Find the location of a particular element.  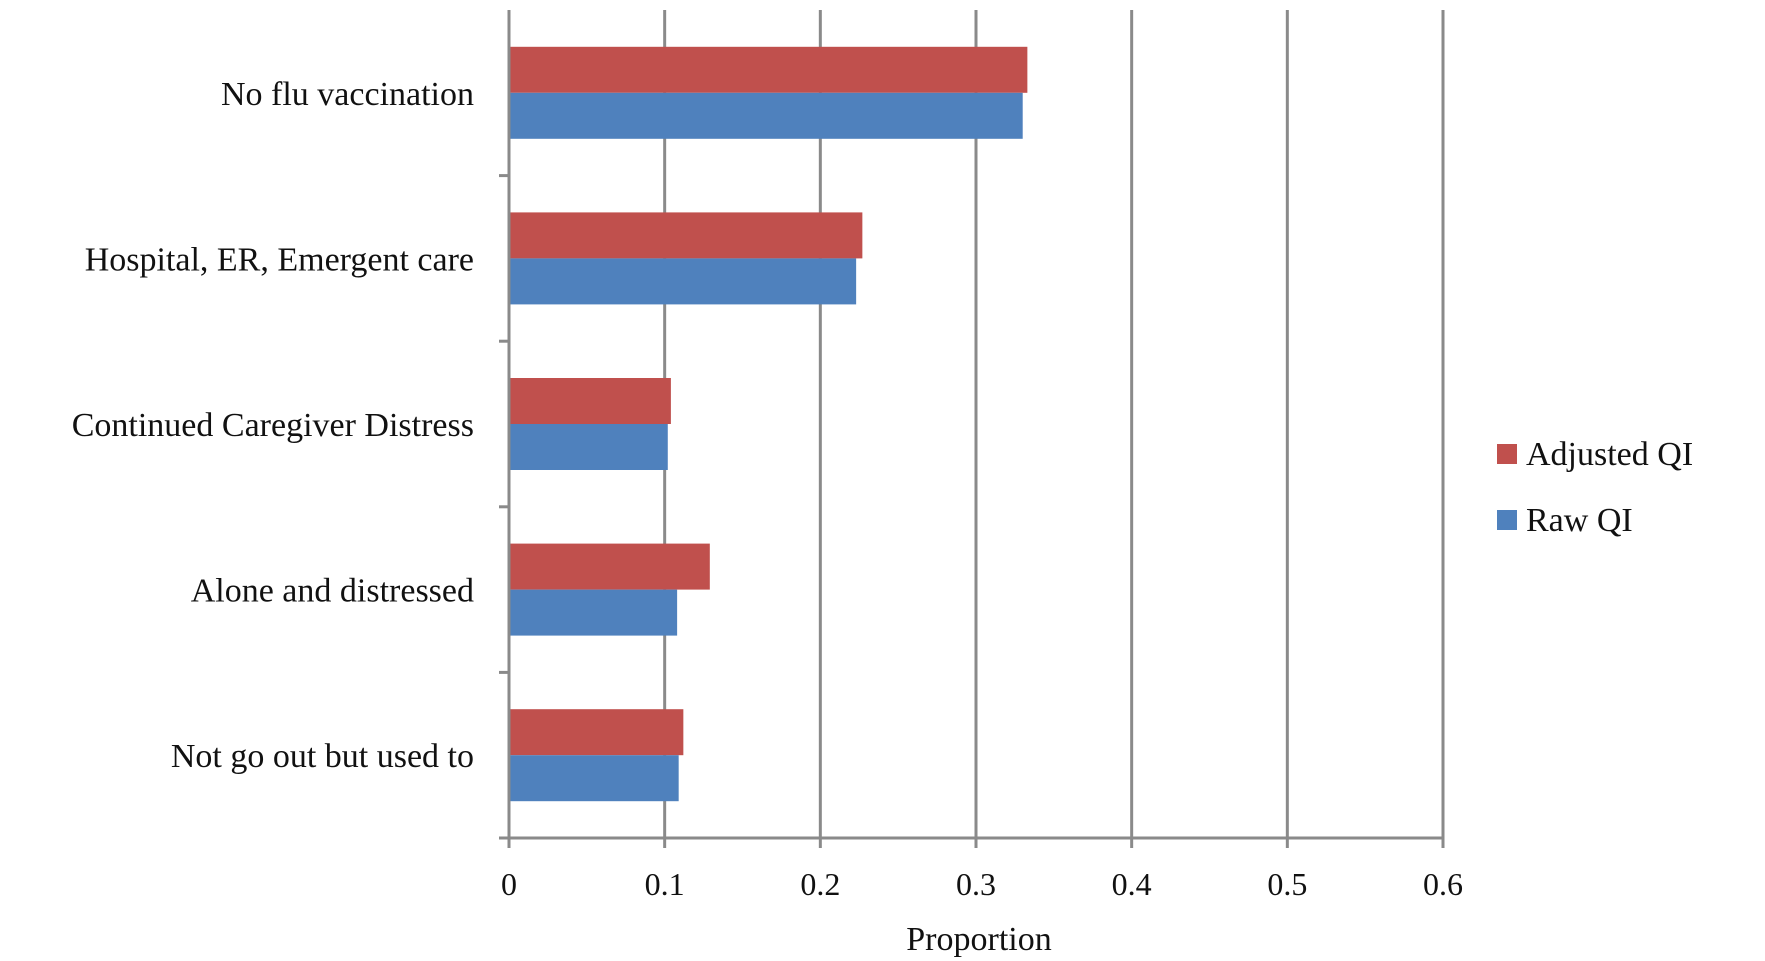

category-label: Not go out but used to is located at coordinates (322, 756).